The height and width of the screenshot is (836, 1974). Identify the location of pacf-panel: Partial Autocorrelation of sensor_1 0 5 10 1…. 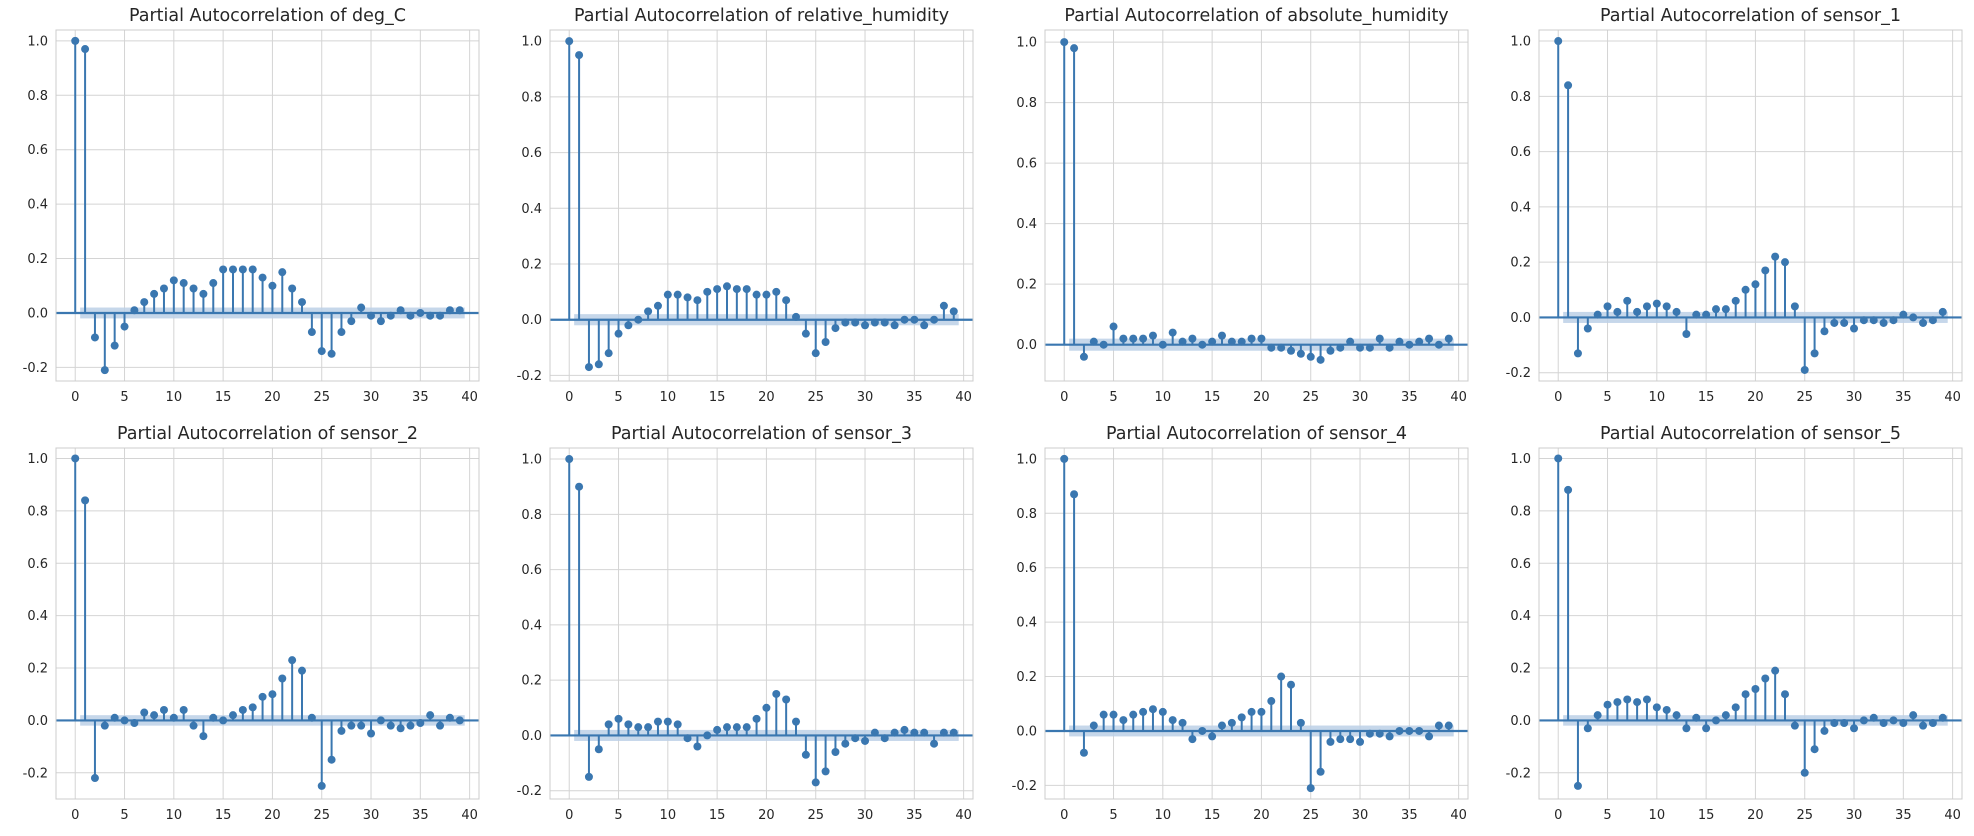
(1734, 205).